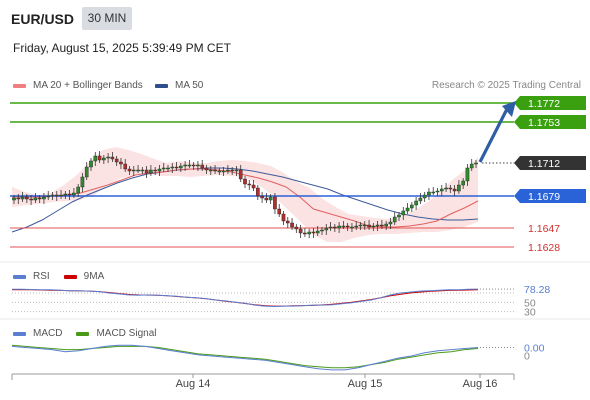  Describe the element at coordinates (19, 85) in the screenshot. I see `legend-swatch-ma20` at that location.